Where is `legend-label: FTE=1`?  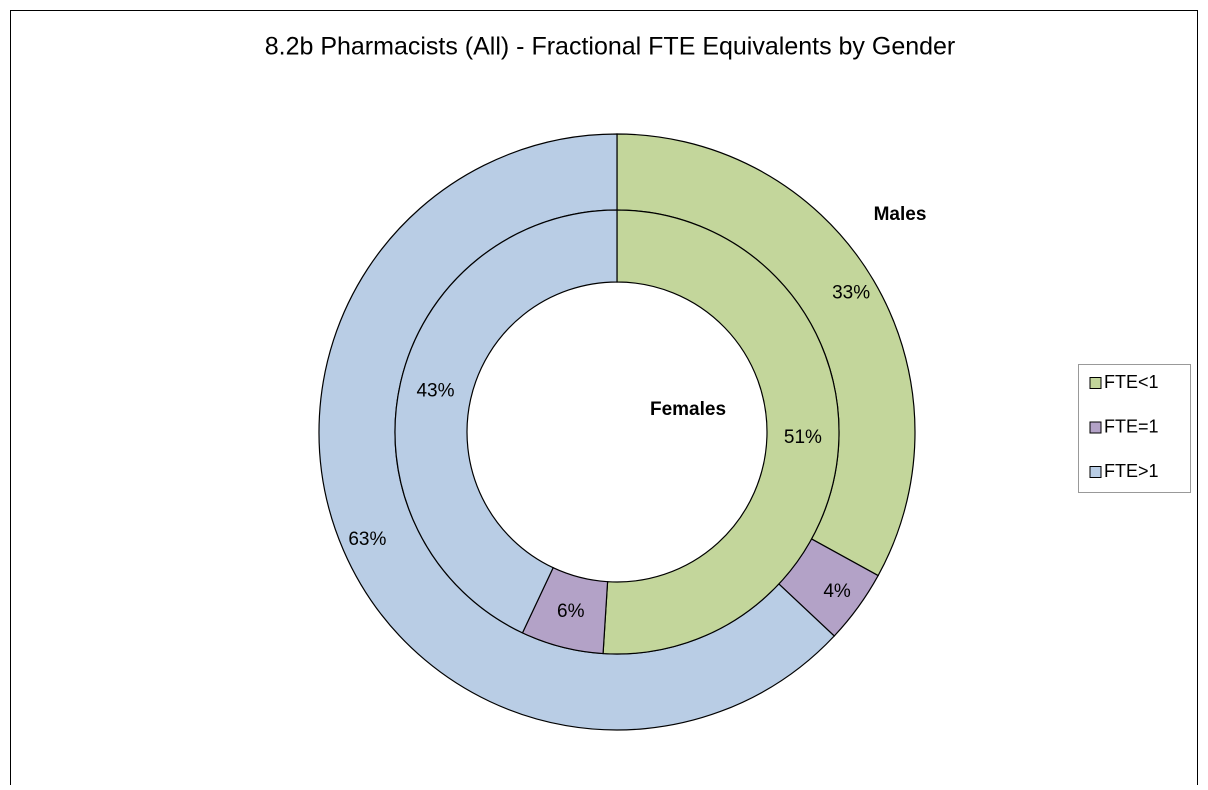 legend-label: FTE=1 is located at coordinates (1131, 426).